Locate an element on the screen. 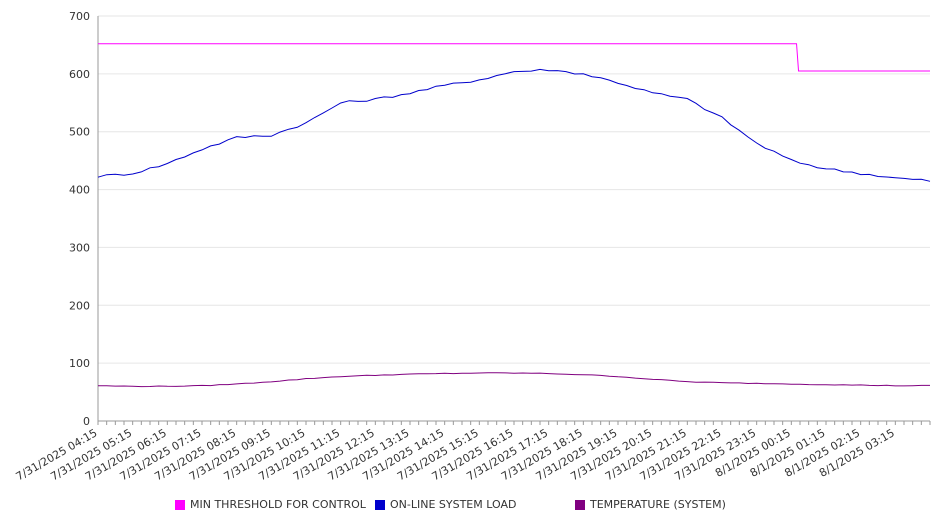  series-line-temperature is located at coordinates (513, 380).